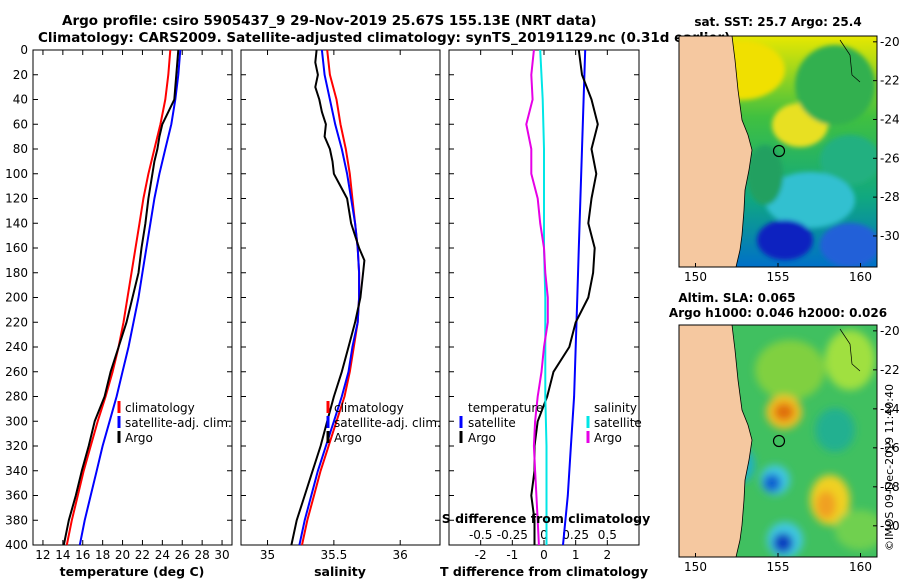  What do you see at coordinates (132, 571) in the screenshot?
I see `temperature-xlabel: temperature (deg C)` at bounding box center [132, 571].